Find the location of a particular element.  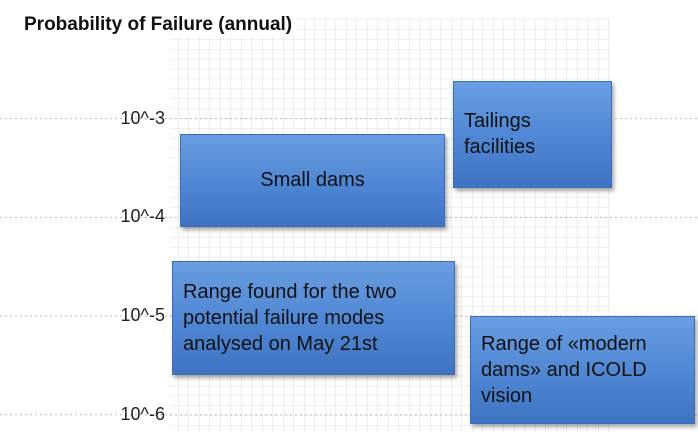

chart-title: Probability of Failure (annual) is located at coordinates (160, 25).